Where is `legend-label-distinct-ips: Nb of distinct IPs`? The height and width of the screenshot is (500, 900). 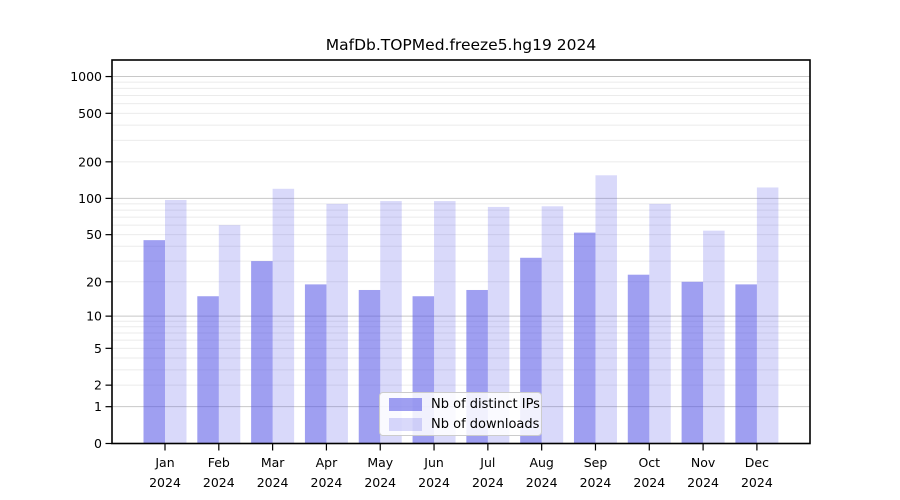 legend-label-distinct-ips: Nb of distinct IPs is located at coordinates (485, 404).